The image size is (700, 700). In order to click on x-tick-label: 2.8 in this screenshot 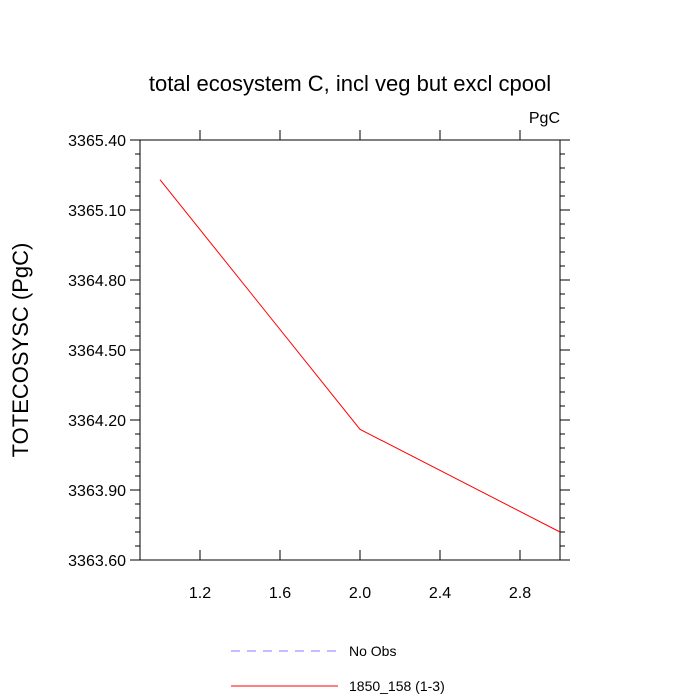, I will do `click(520, 593)`.